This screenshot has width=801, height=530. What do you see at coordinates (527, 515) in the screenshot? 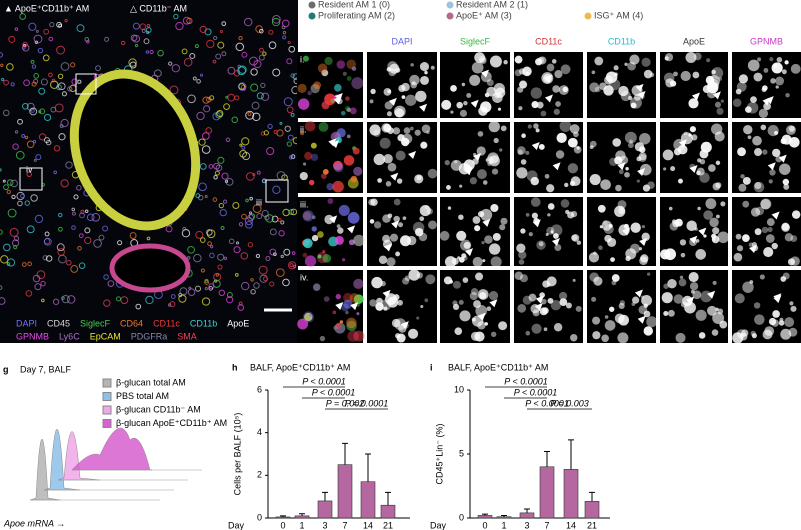
I see `bar` at bounding box center [527, 515].